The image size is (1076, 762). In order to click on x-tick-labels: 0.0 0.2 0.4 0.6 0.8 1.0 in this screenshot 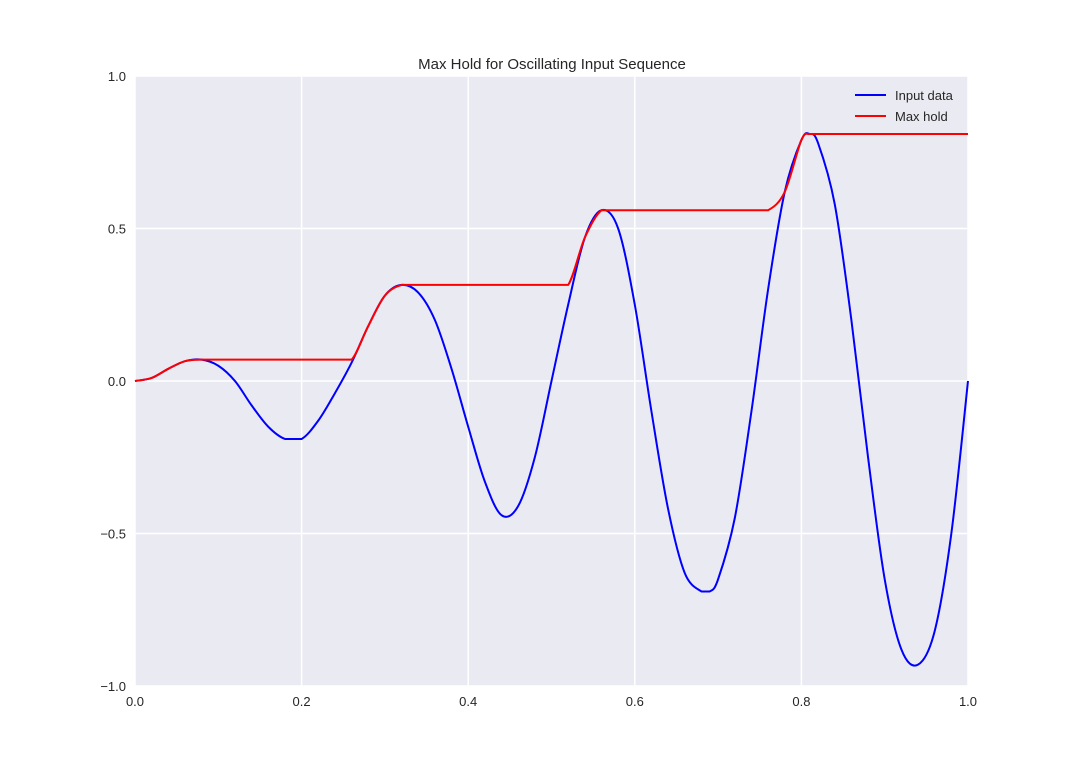, I will do `click(551, 701)`.